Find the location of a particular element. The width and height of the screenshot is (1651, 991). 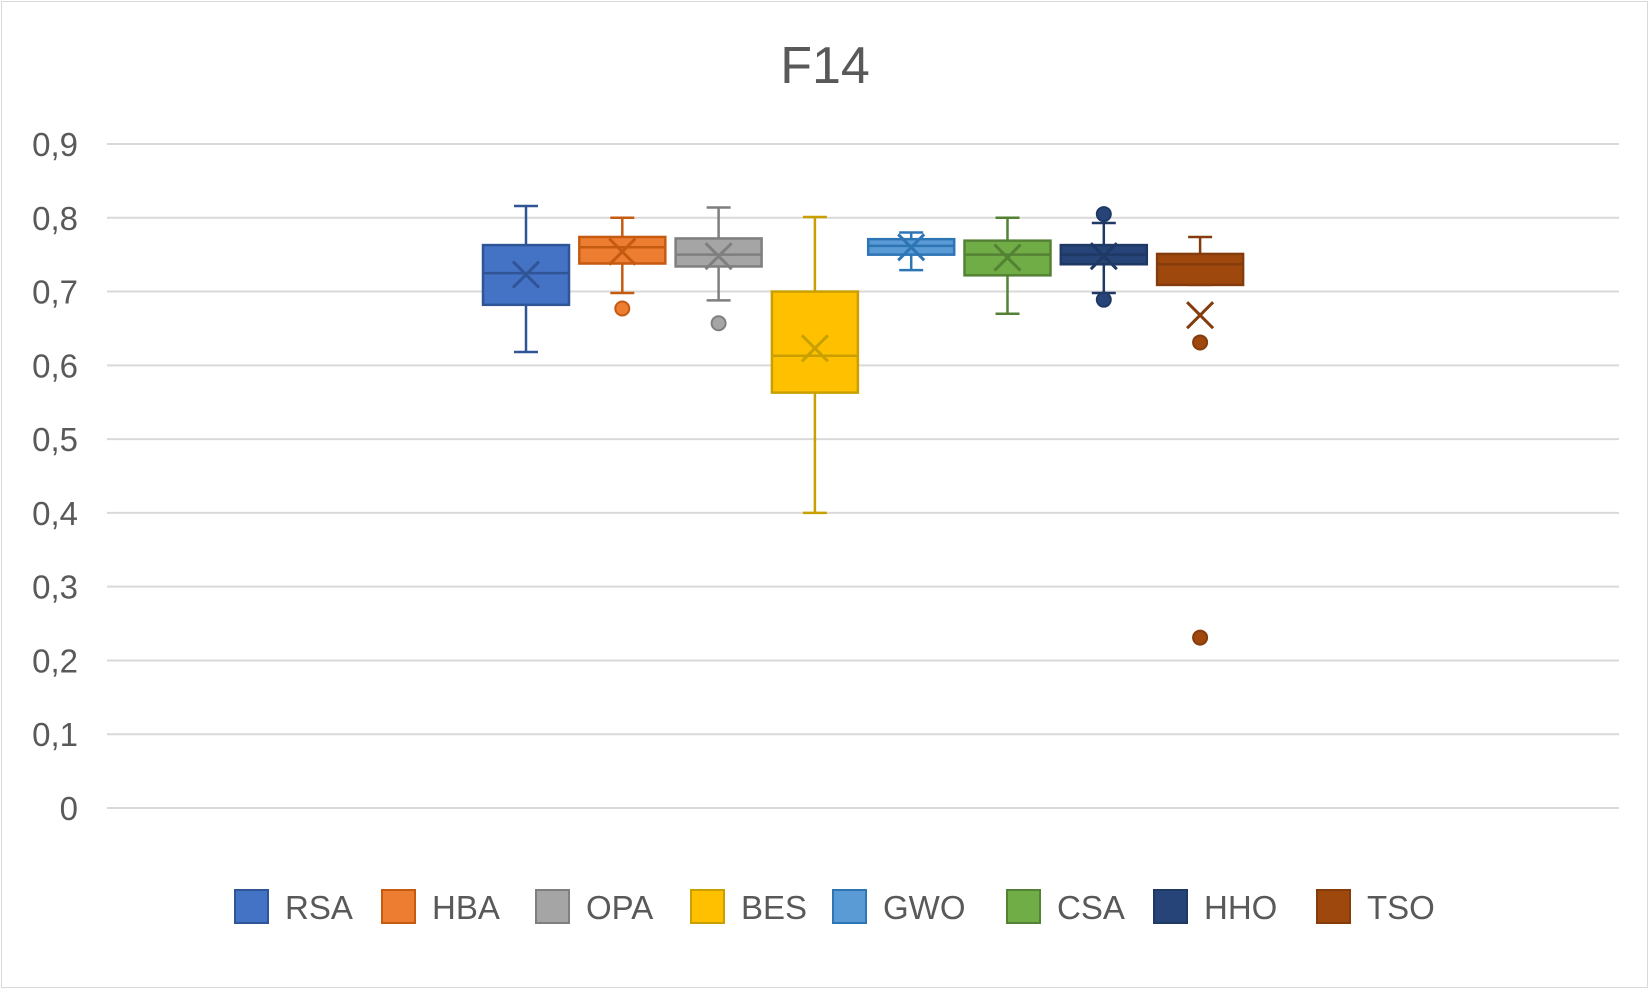

y-tick-label: 0,7 is located at coordinates (55, 292).